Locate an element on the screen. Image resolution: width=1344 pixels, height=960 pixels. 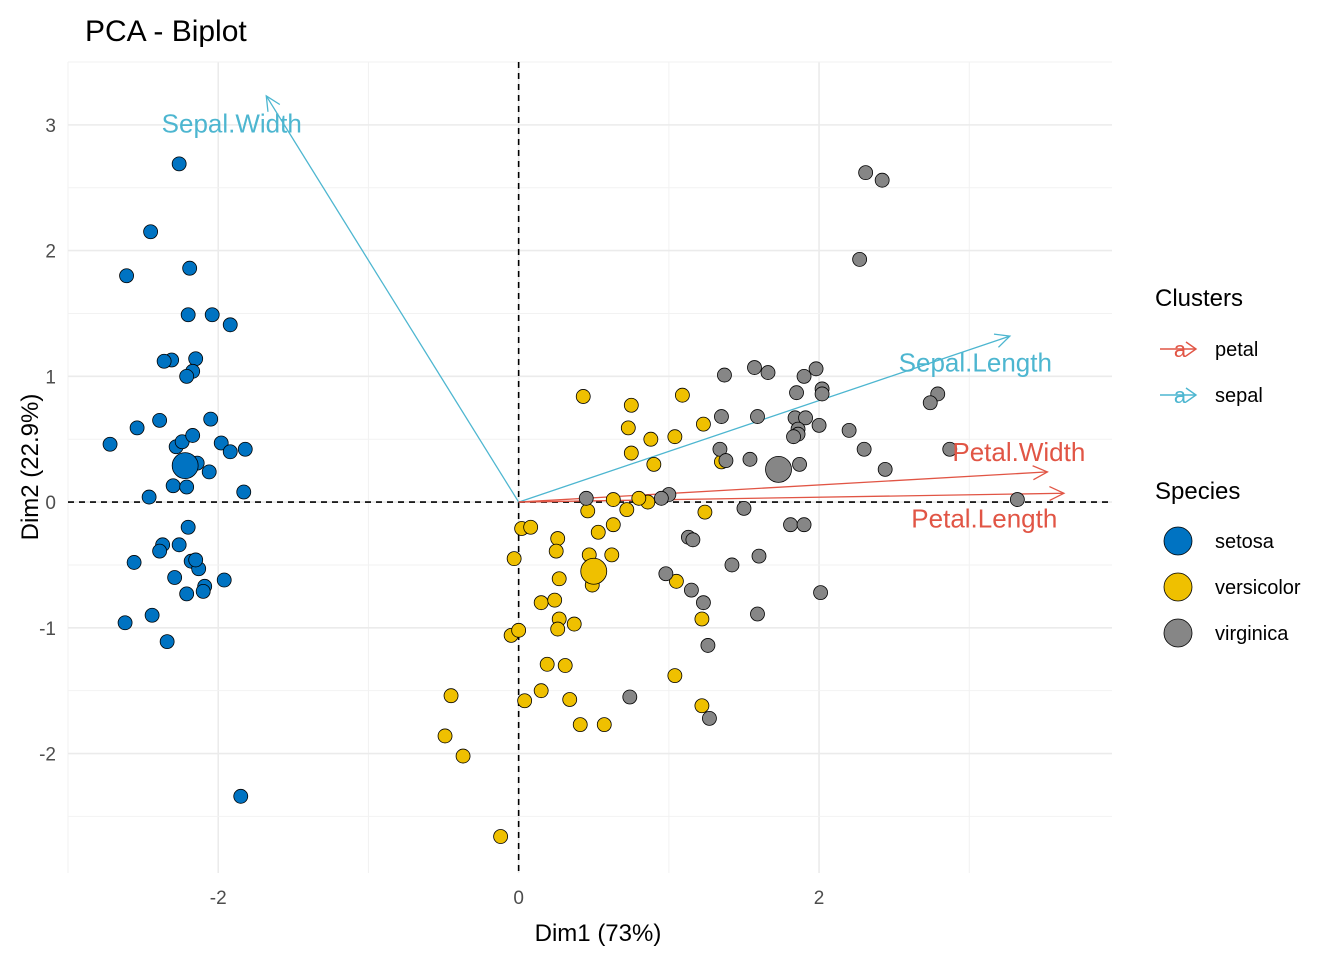
legend-item-sepal: a sepal is located at coordinates (1211, 395).